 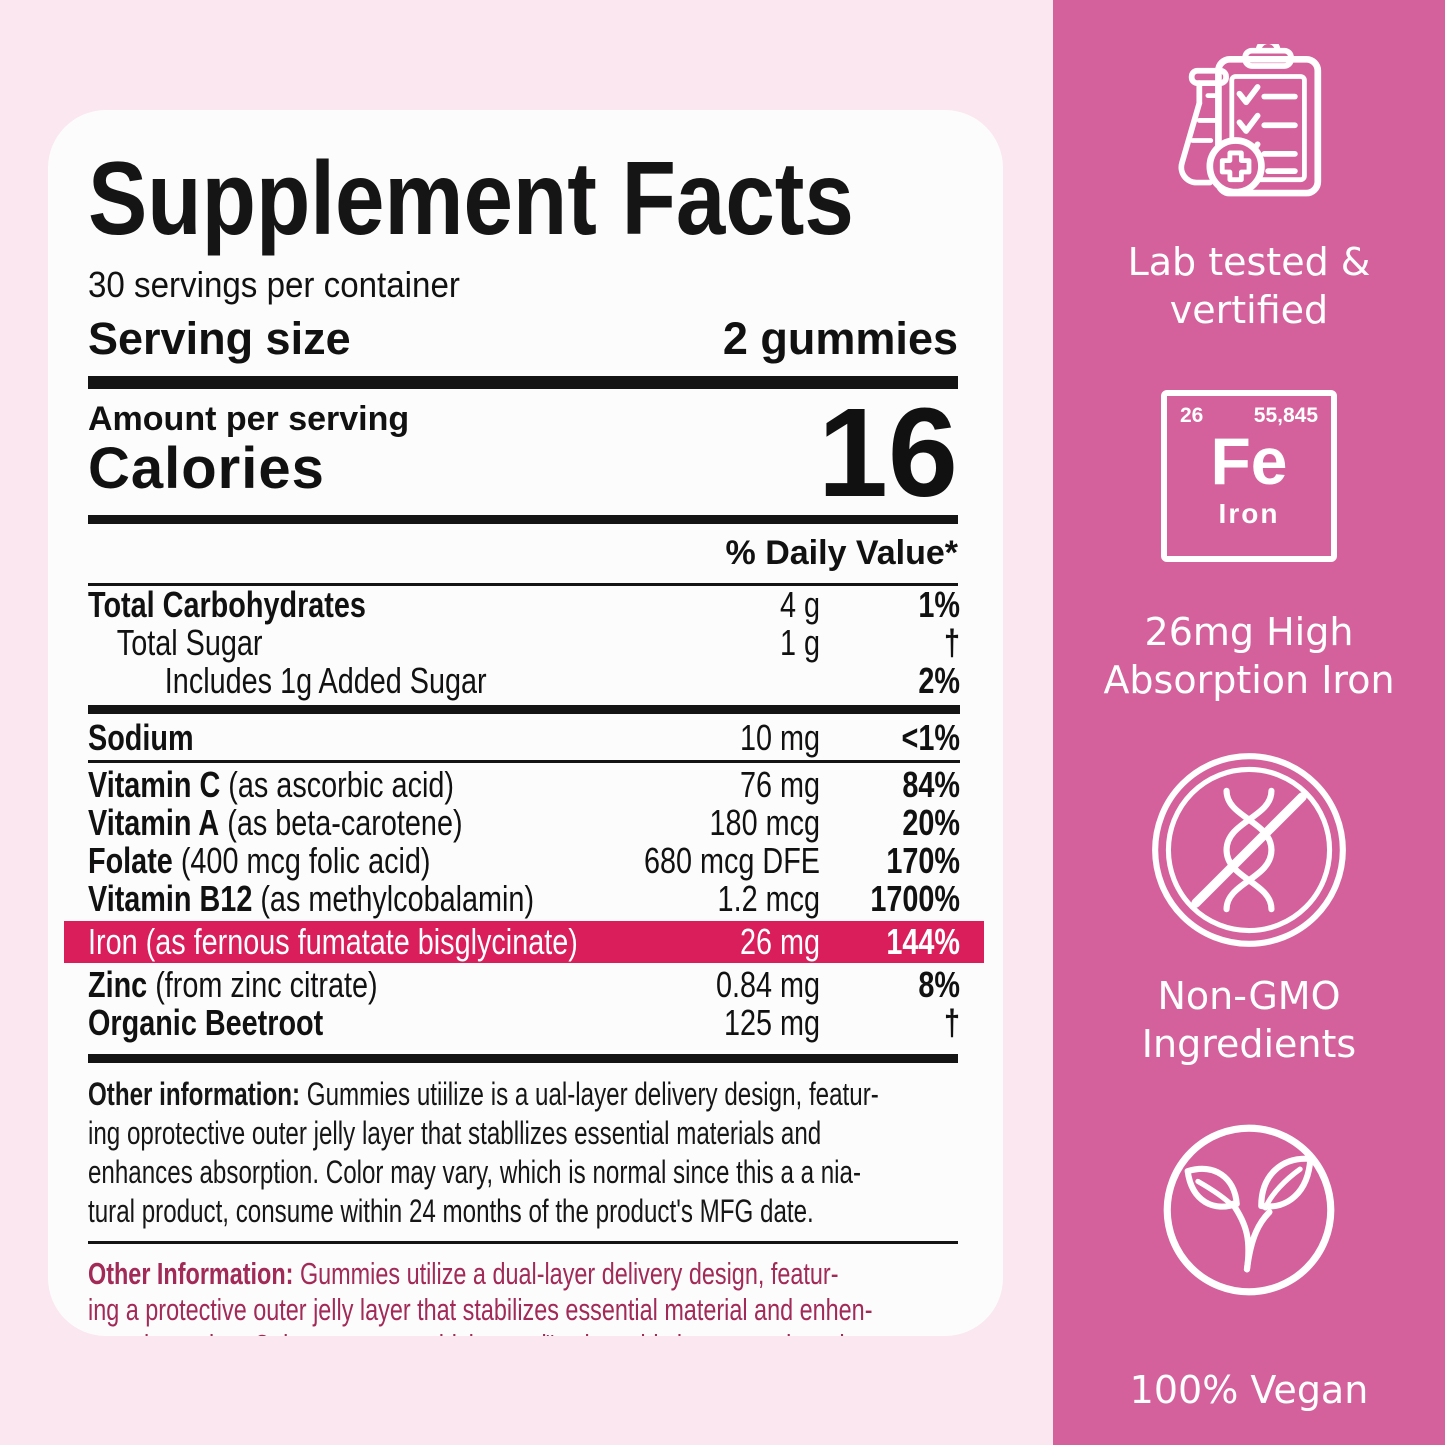 I want to click on separator-thin, so click(x=524, y=761).